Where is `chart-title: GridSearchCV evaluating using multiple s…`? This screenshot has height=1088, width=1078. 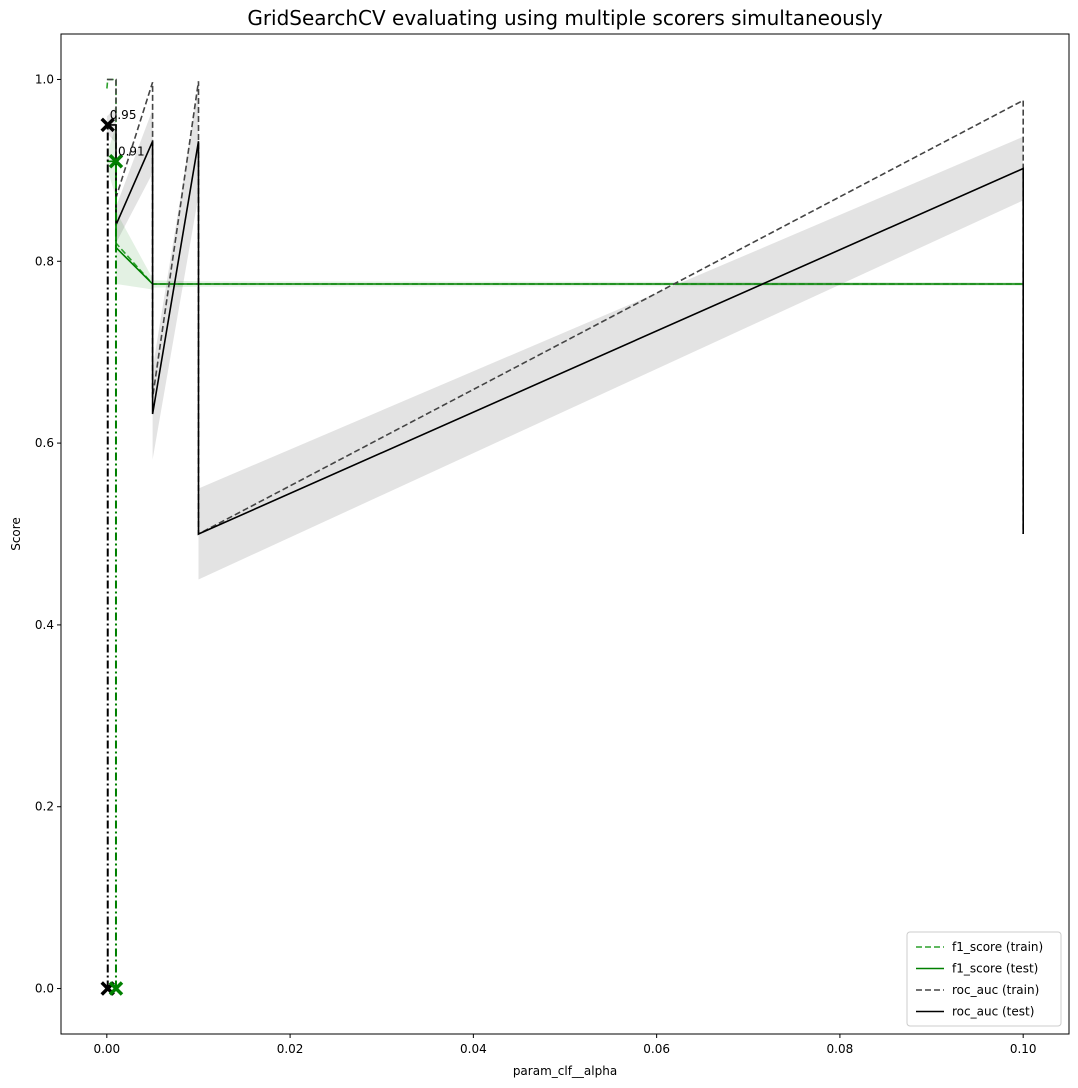
chart-title: GridSearchCV evaluating using multiple s… is located at coordinates (565, 18).